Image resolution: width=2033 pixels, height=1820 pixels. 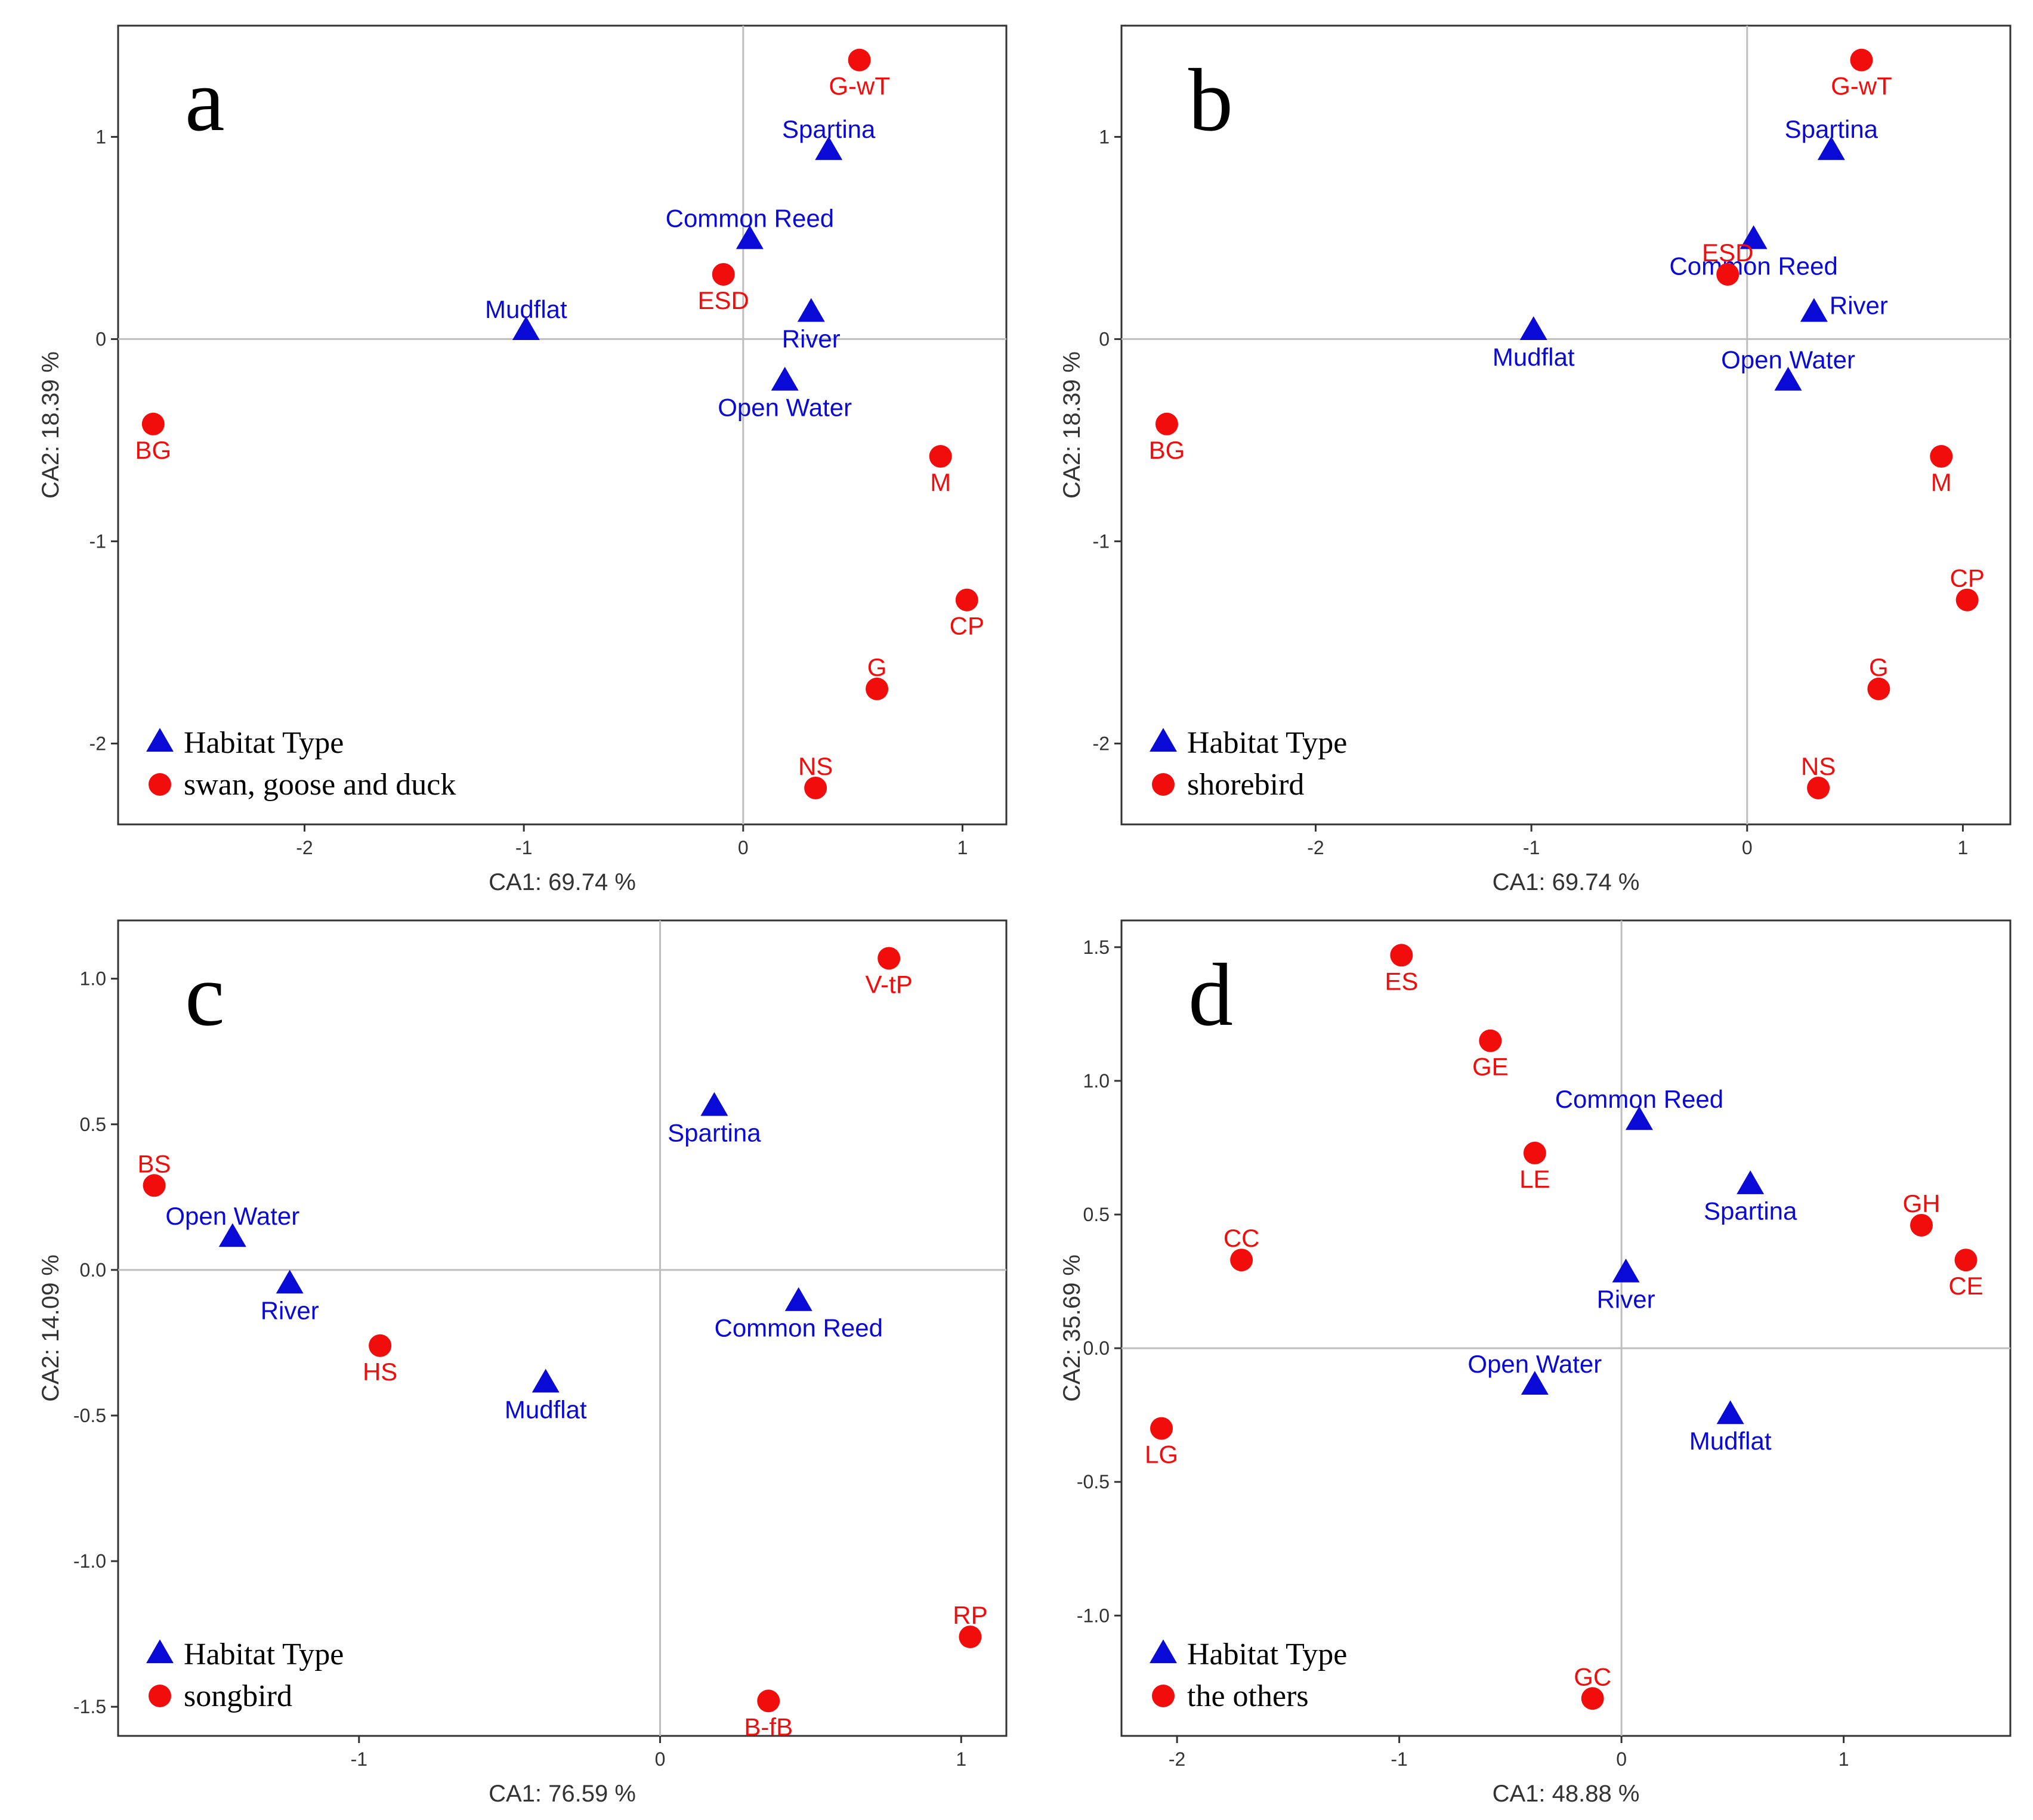 What do you see at coordinates (1210, 995) in the screenshot?
I see `panel-letter: d` at bounding box center [1210, 995].